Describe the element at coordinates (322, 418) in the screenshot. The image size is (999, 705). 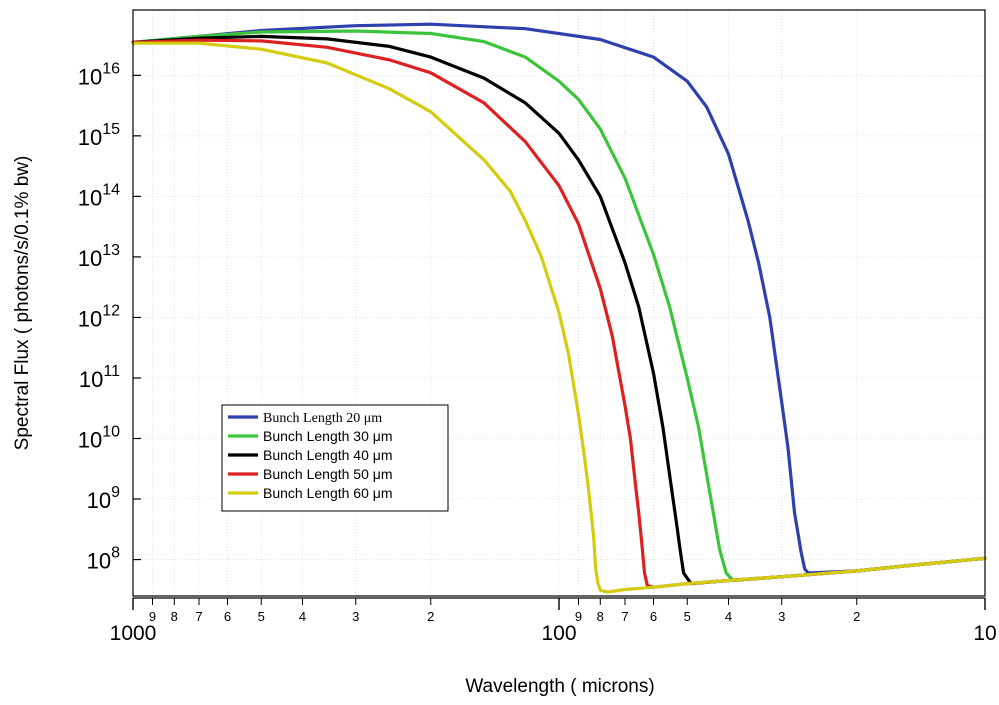
I see `legend-label: Bunch Length 20 μm` at that location.